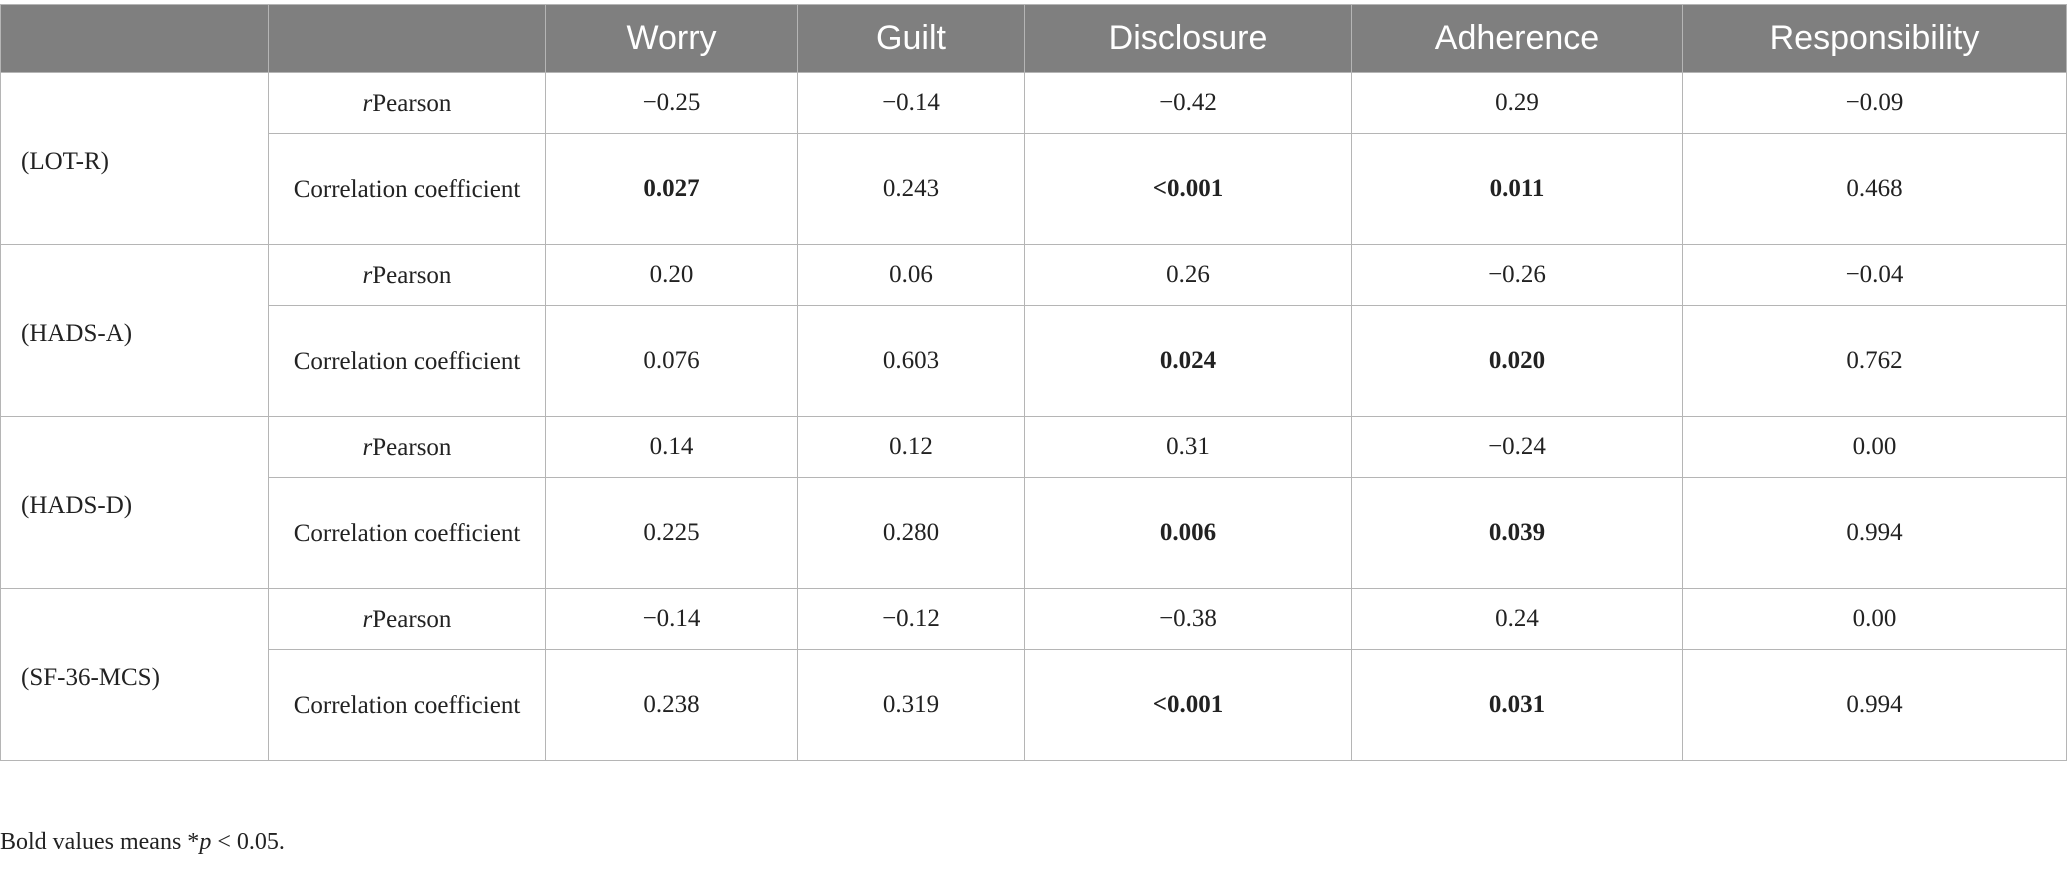 This screenshot has height=869, width=2068. Describe the element at coordinates (671, 619) in the screenshot. I see `r-value-worry: −0.14` at that location.